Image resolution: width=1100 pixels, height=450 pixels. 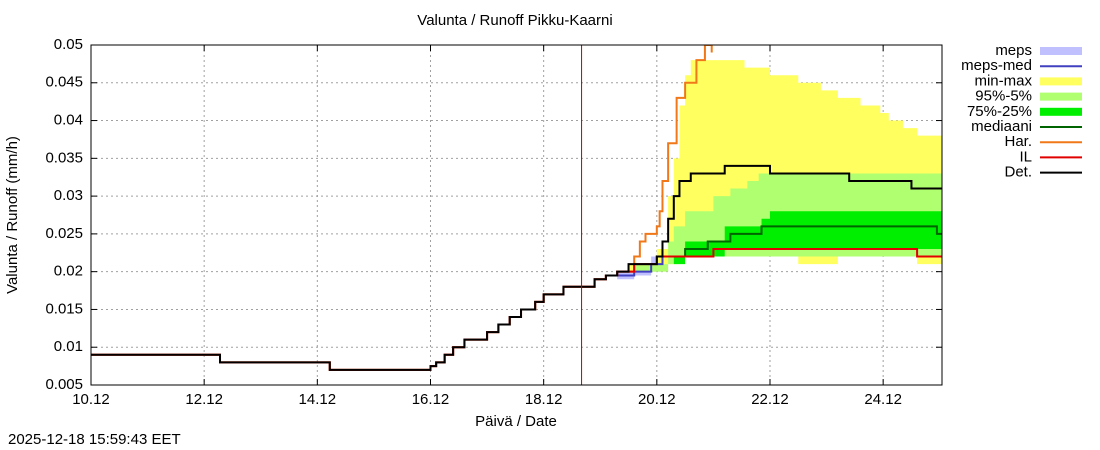 I want to click on legend-label: meps-med, so click(x=996, y=65).